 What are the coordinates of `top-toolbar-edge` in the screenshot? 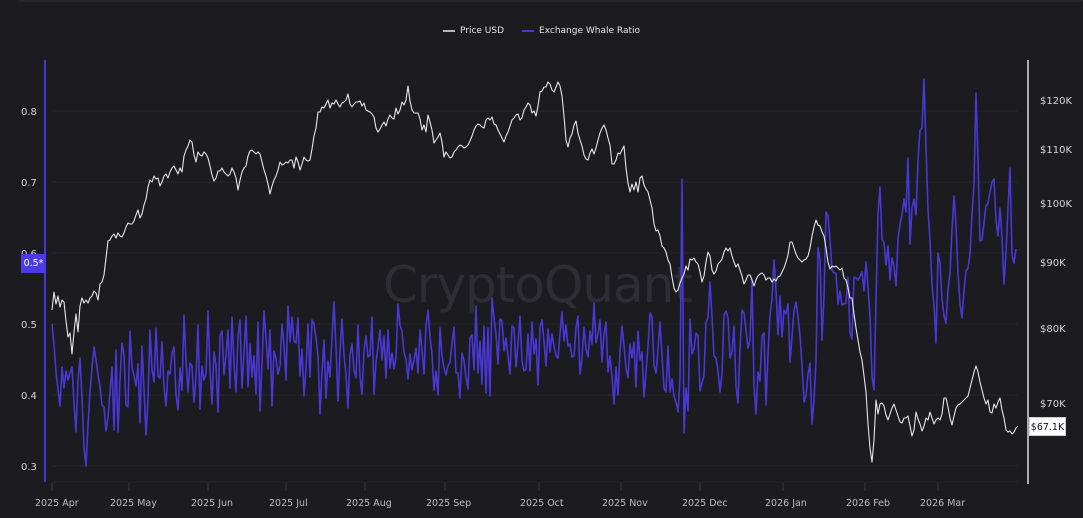 It's located at (551, 1).